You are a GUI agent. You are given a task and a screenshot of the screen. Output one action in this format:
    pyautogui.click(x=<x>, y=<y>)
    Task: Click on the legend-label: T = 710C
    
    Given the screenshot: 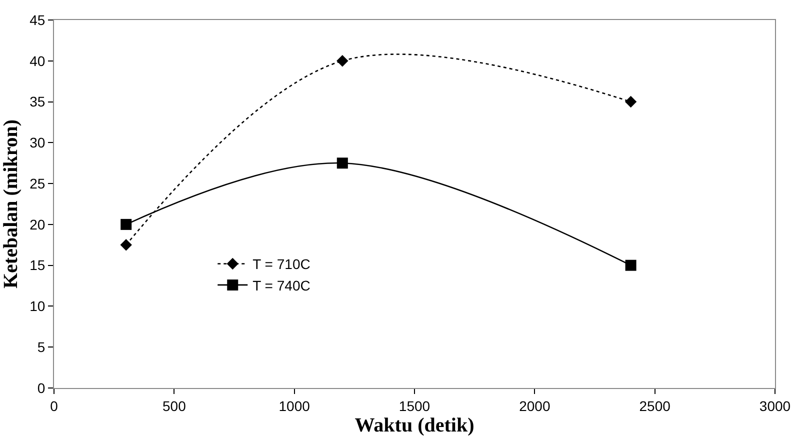 What is the action you would take?
    pyautogui.click(x=281, y=264)
    